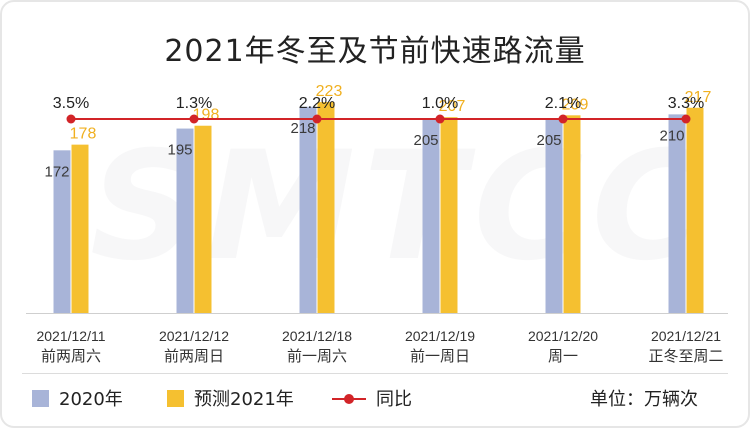 This screenshot has height=430, width=750. What do you see at coordinates (175, 398) in the screenshot?
I see `legend-swatch-2021` at bounding box center [175, 398].